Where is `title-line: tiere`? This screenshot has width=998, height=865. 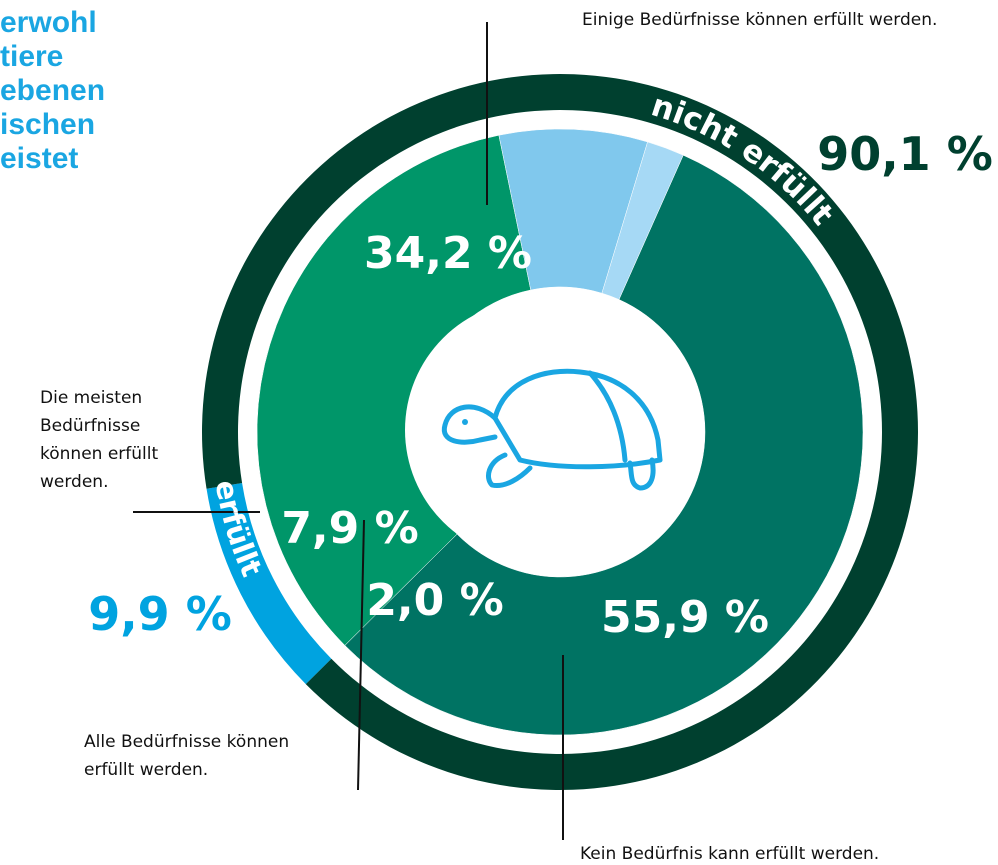
title-line: tiere is located at coordinates (32, 56).